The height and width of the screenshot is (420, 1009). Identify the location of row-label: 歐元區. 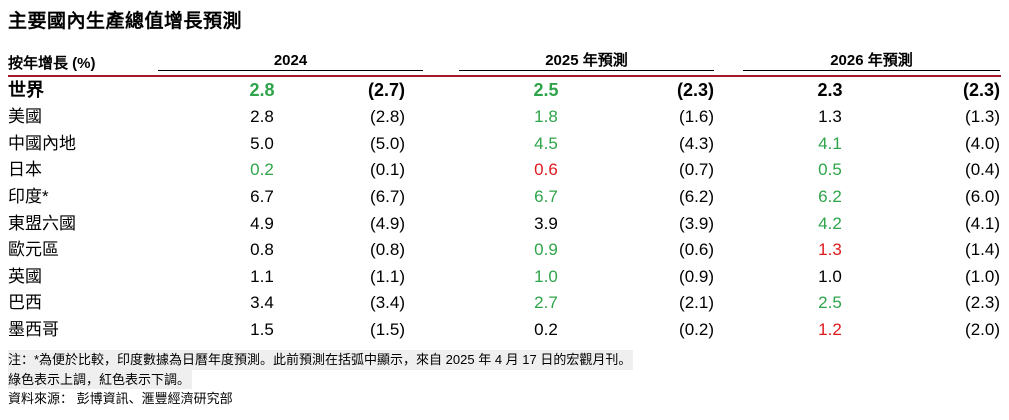
(33, 249).